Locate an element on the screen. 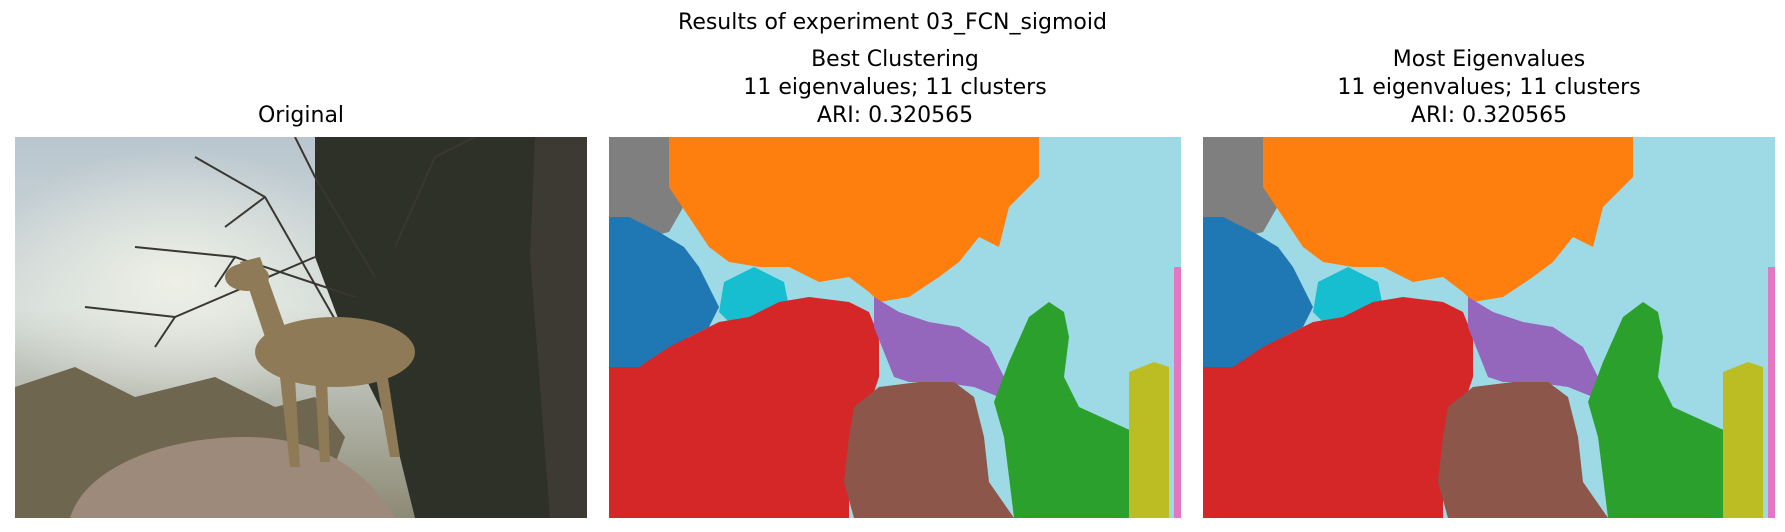  best-clustering-title-line-2: 11 eigenvalues; 11 clusters is located at coordinates (895, 87).